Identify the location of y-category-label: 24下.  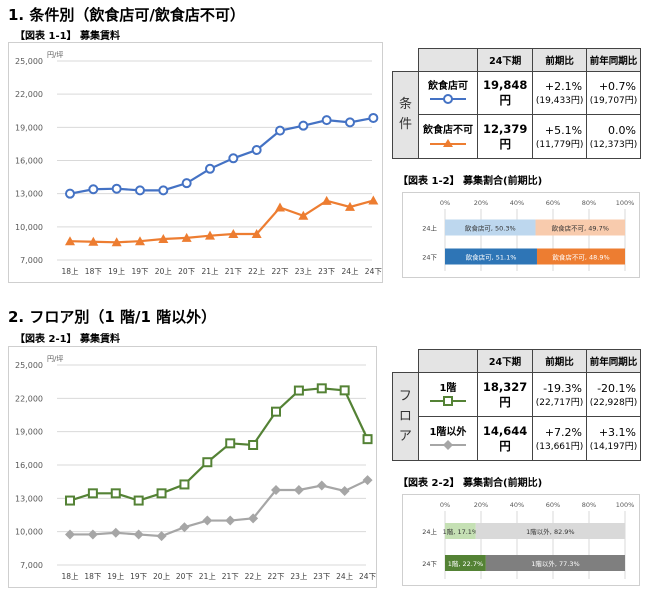
(429, 258).